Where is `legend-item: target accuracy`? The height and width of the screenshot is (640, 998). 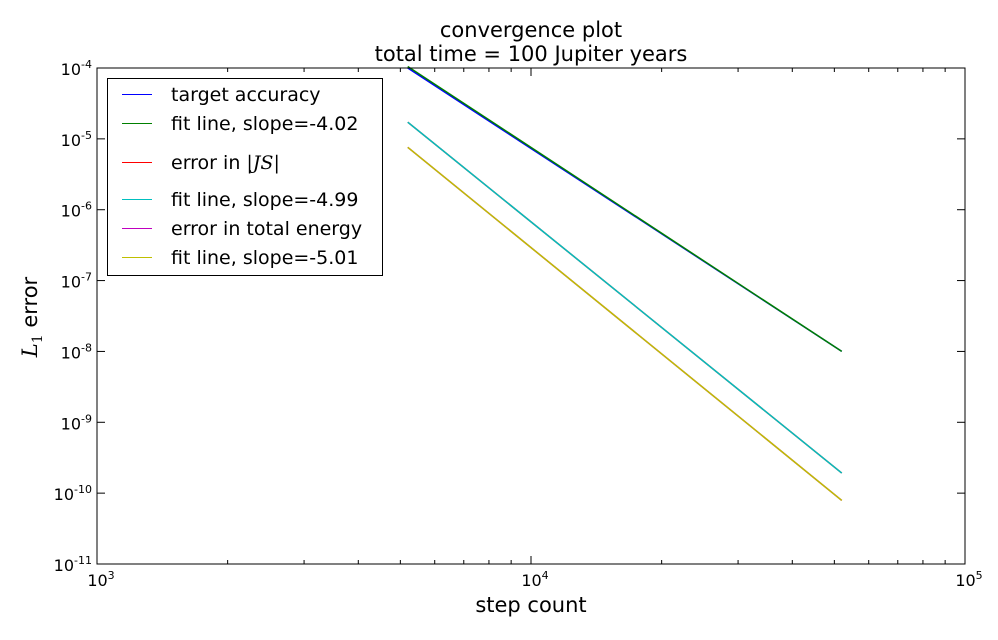
legend-item: target accuracy is located at coordinates (245, 95).